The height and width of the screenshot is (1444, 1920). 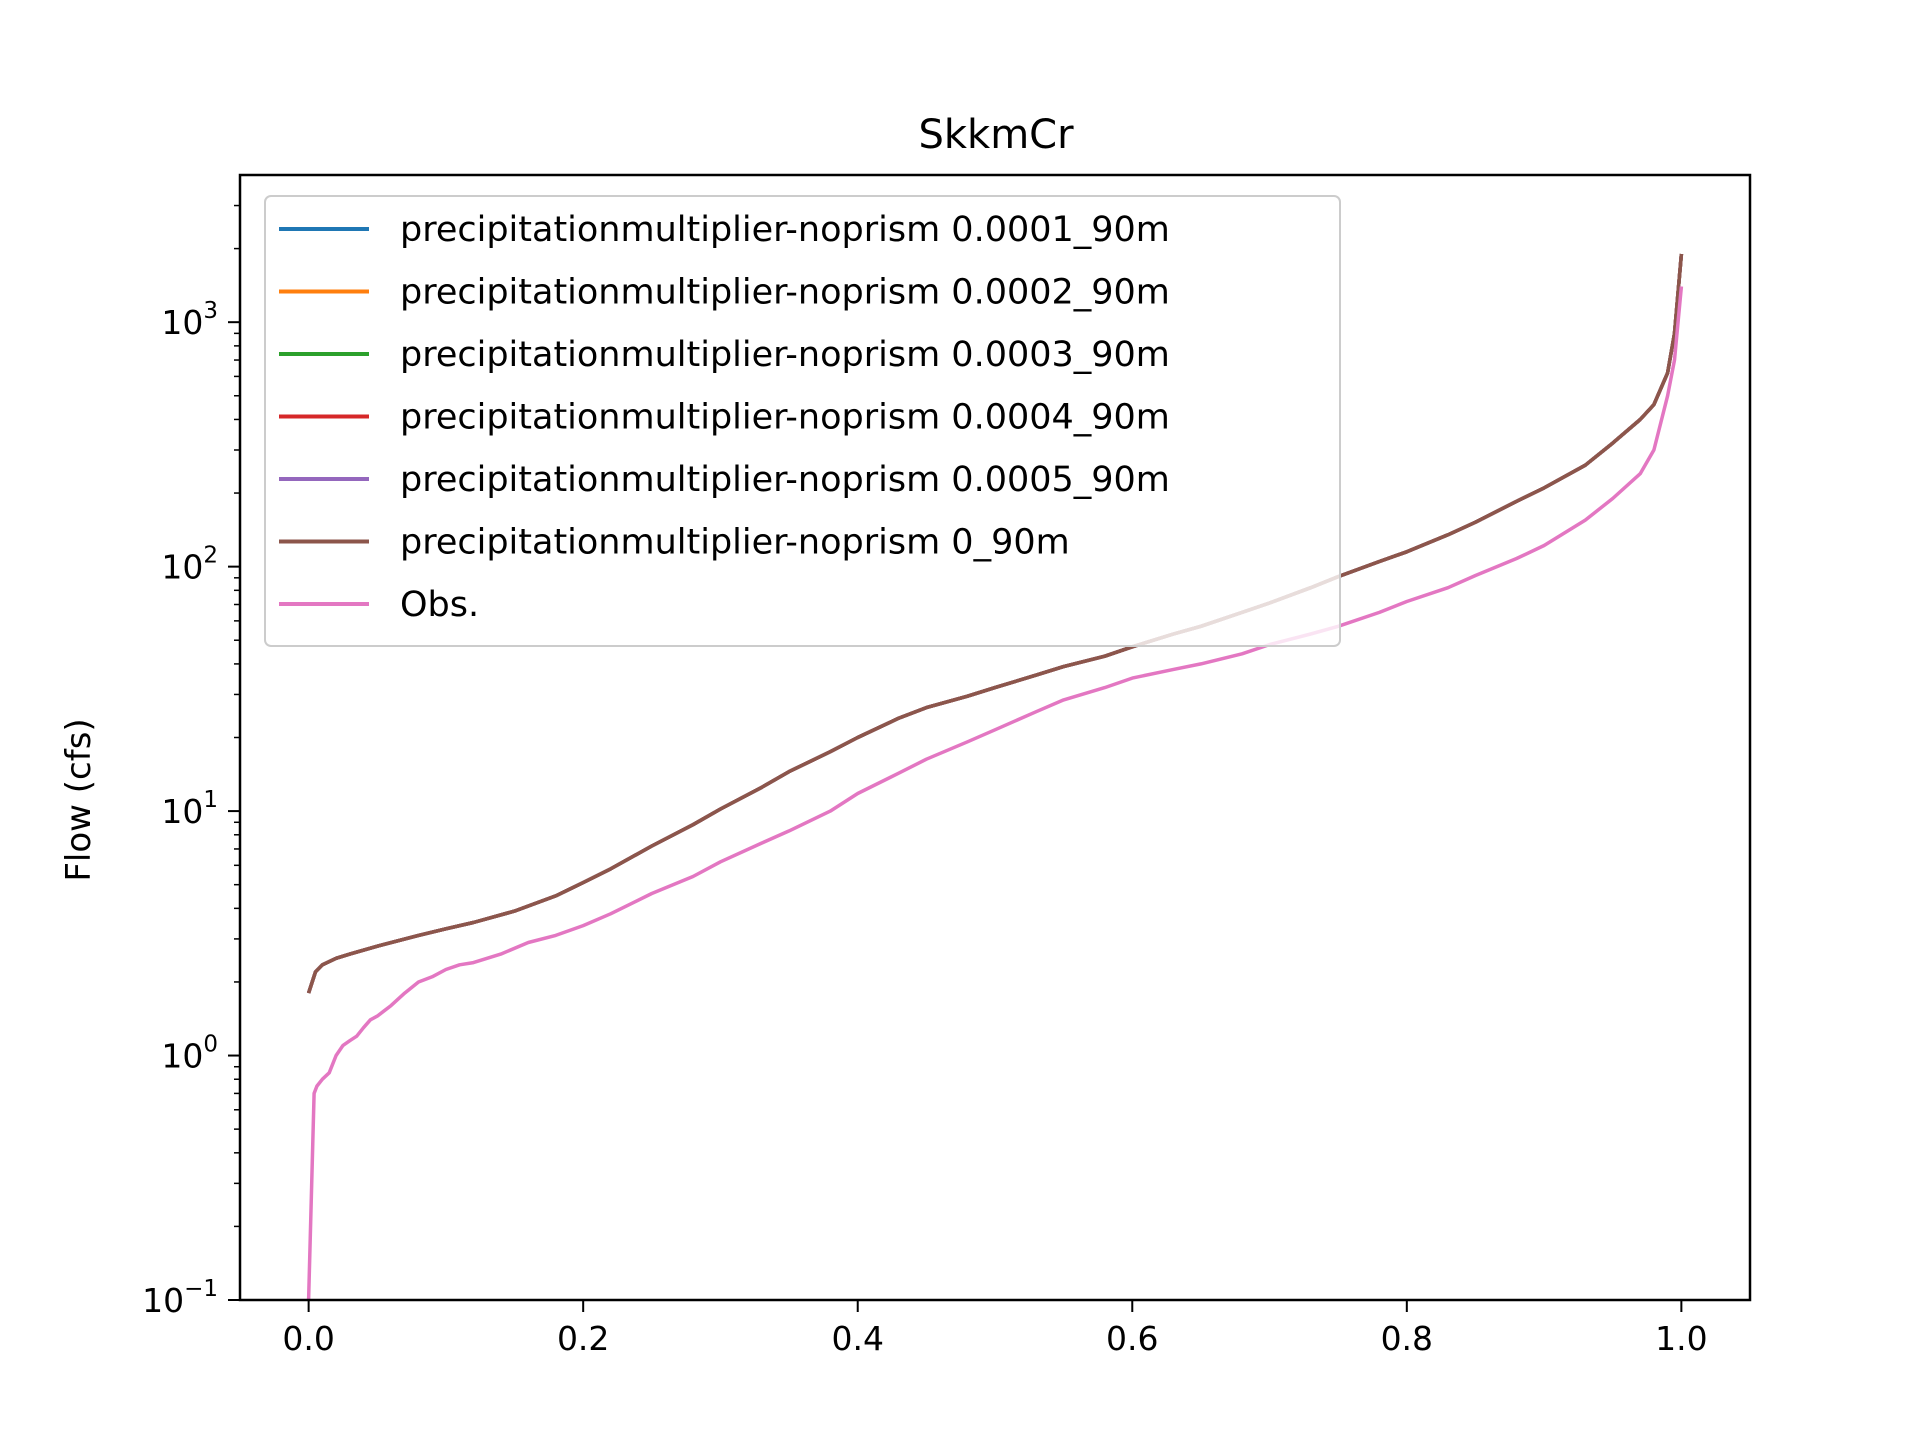 I want to click on y-tick-label: 10⁻¹, so click(x=180, y=1298).